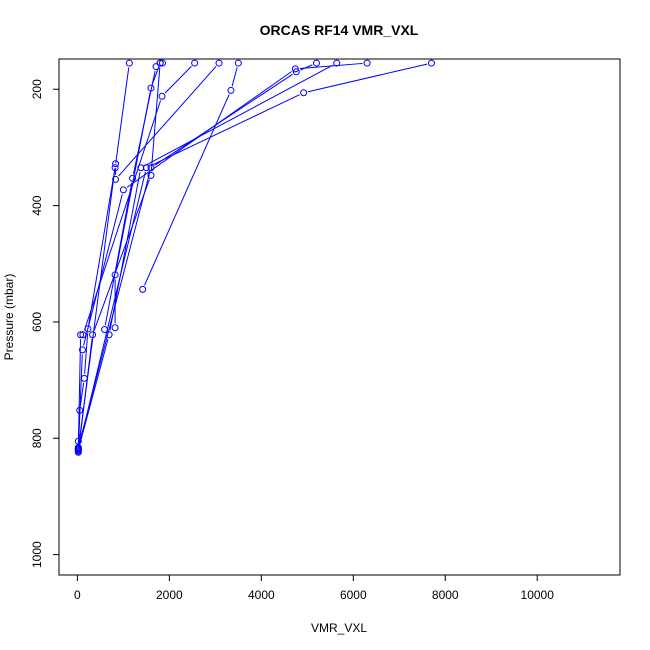 This screenshot has width=650, height=650. What do you see at coordinates (353, 595) in the screenshot?
I see `x-tick-label: 6000` at bounding box center [353, 595].